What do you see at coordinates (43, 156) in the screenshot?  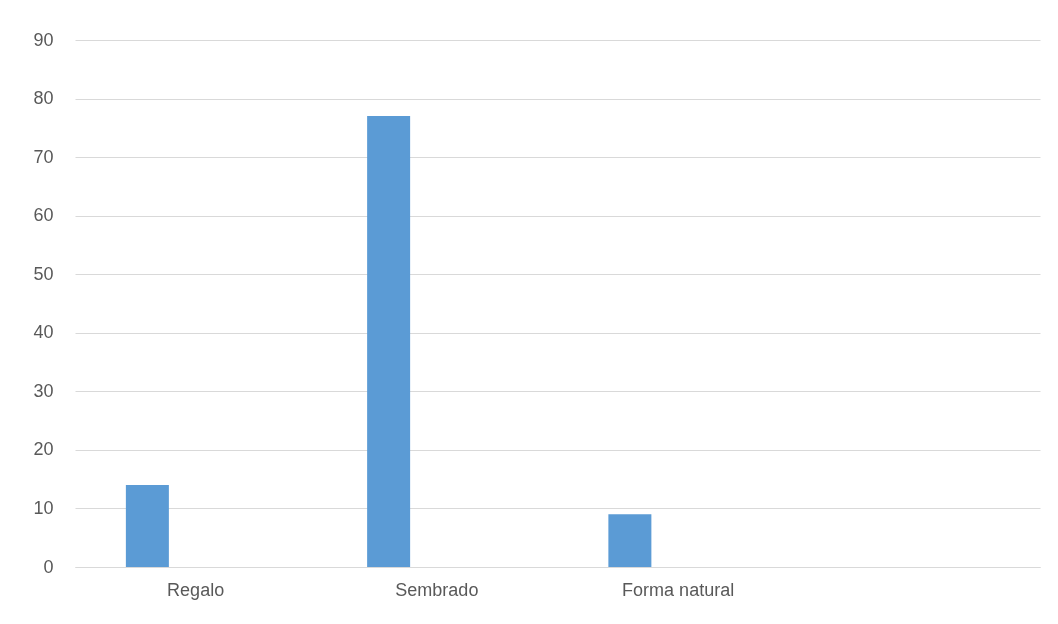 I see `y-tick-label: 70` at bounding box center [43, 156].